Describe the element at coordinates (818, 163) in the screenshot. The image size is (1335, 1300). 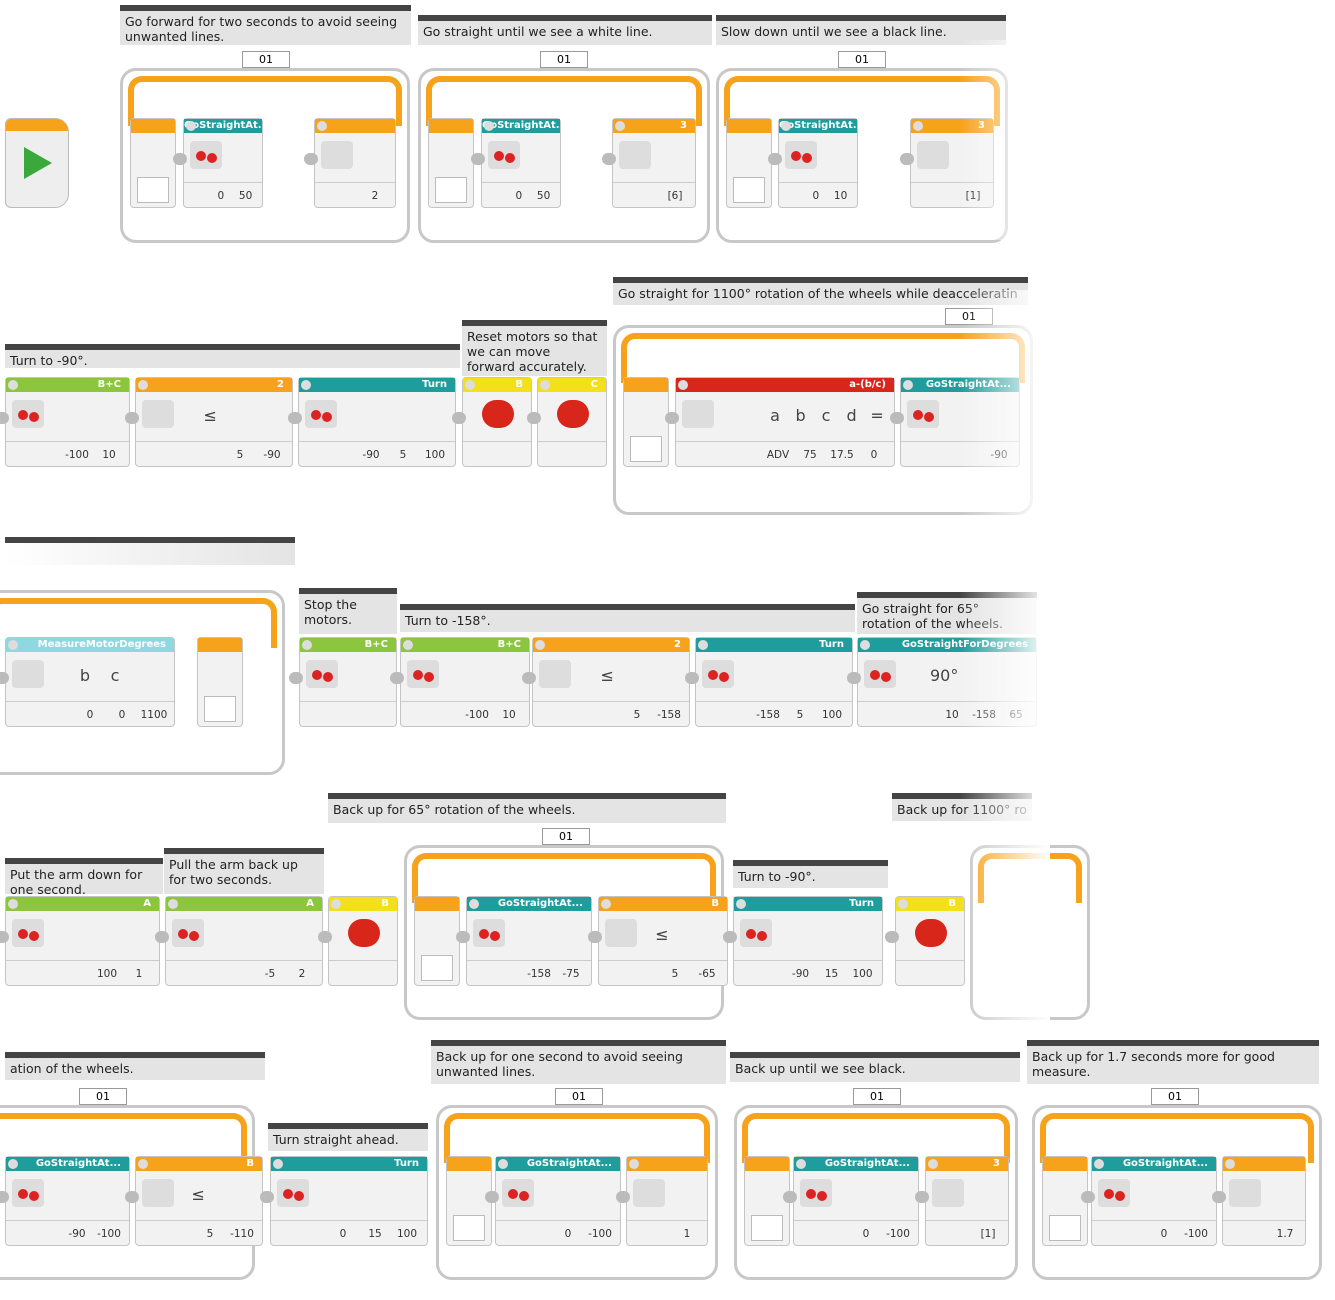
I see `program-block: GoStraightAt... 0 10` at that location.